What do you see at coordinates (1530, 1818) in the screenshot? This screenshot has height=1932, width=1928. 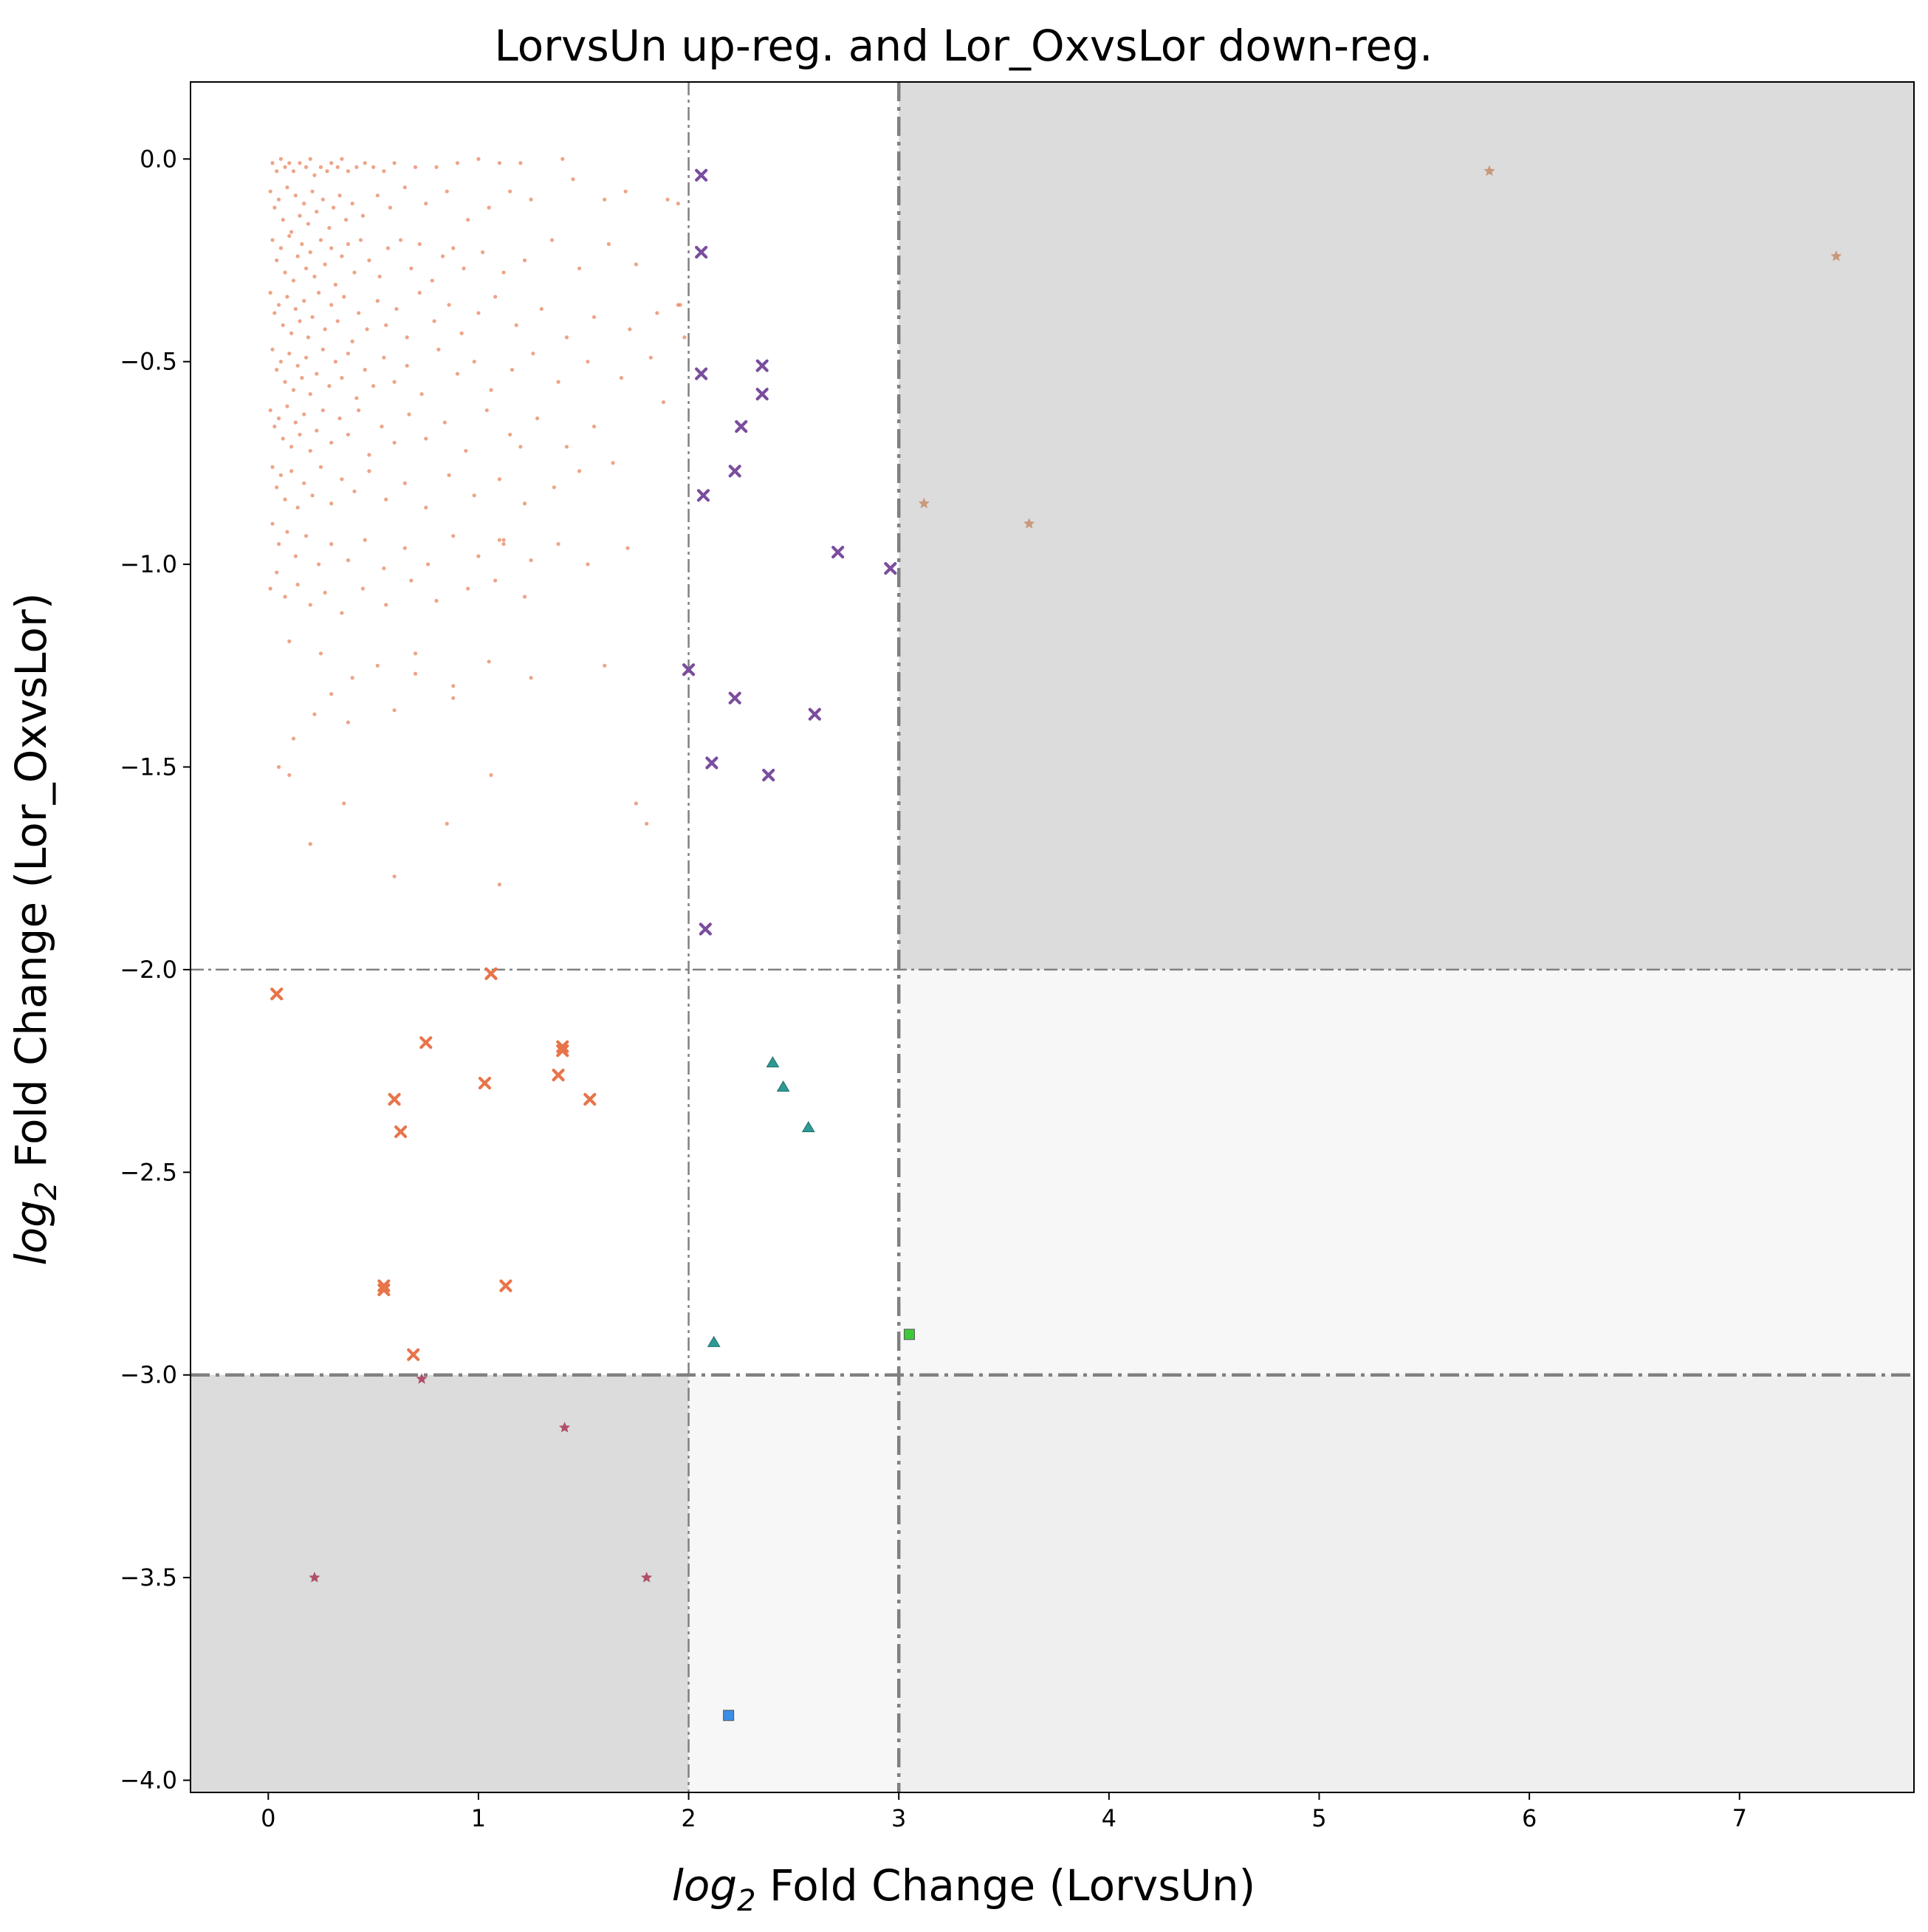 I see `x-tick-label: 6` at bounding box center [1530, 1818].